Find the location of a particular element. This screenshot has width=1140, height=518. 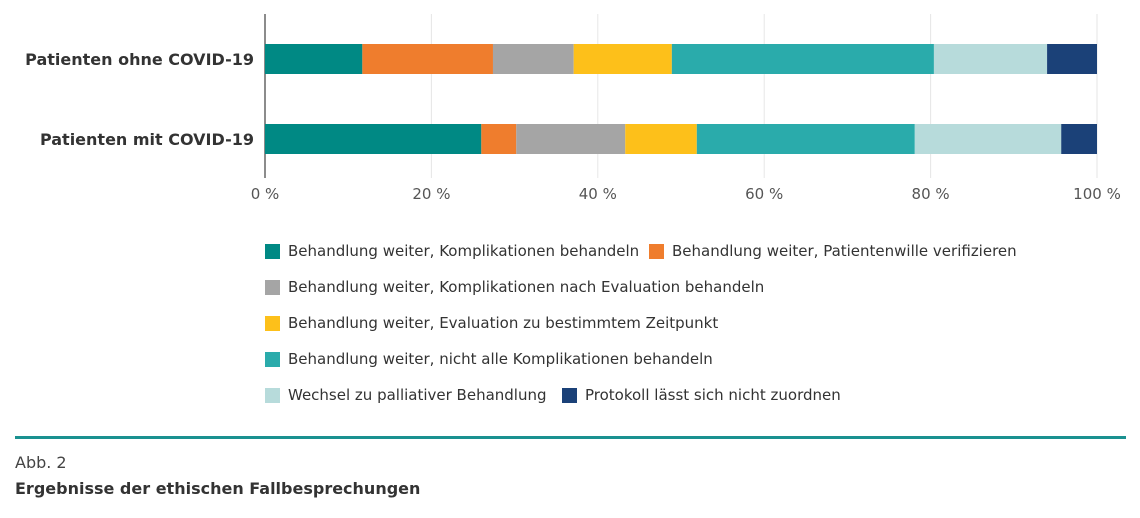

legend-item: Protokoll lässt sich nicht zuordnen is located at coordinates (701, 395).